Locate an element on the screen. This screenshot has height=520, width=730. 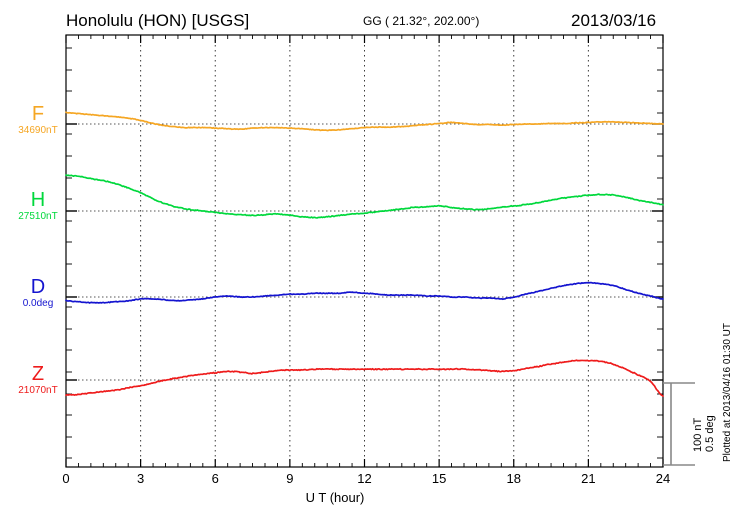
component-symbol-z: Z is located at coordinates (38, 374).